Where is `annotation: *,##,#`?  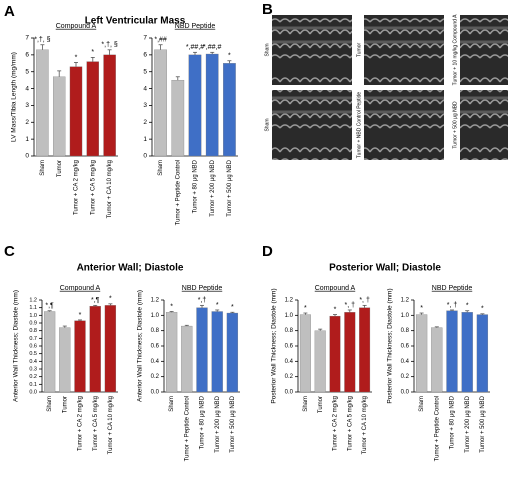 annotation: *,##,# is located at coordinates (212, 47).